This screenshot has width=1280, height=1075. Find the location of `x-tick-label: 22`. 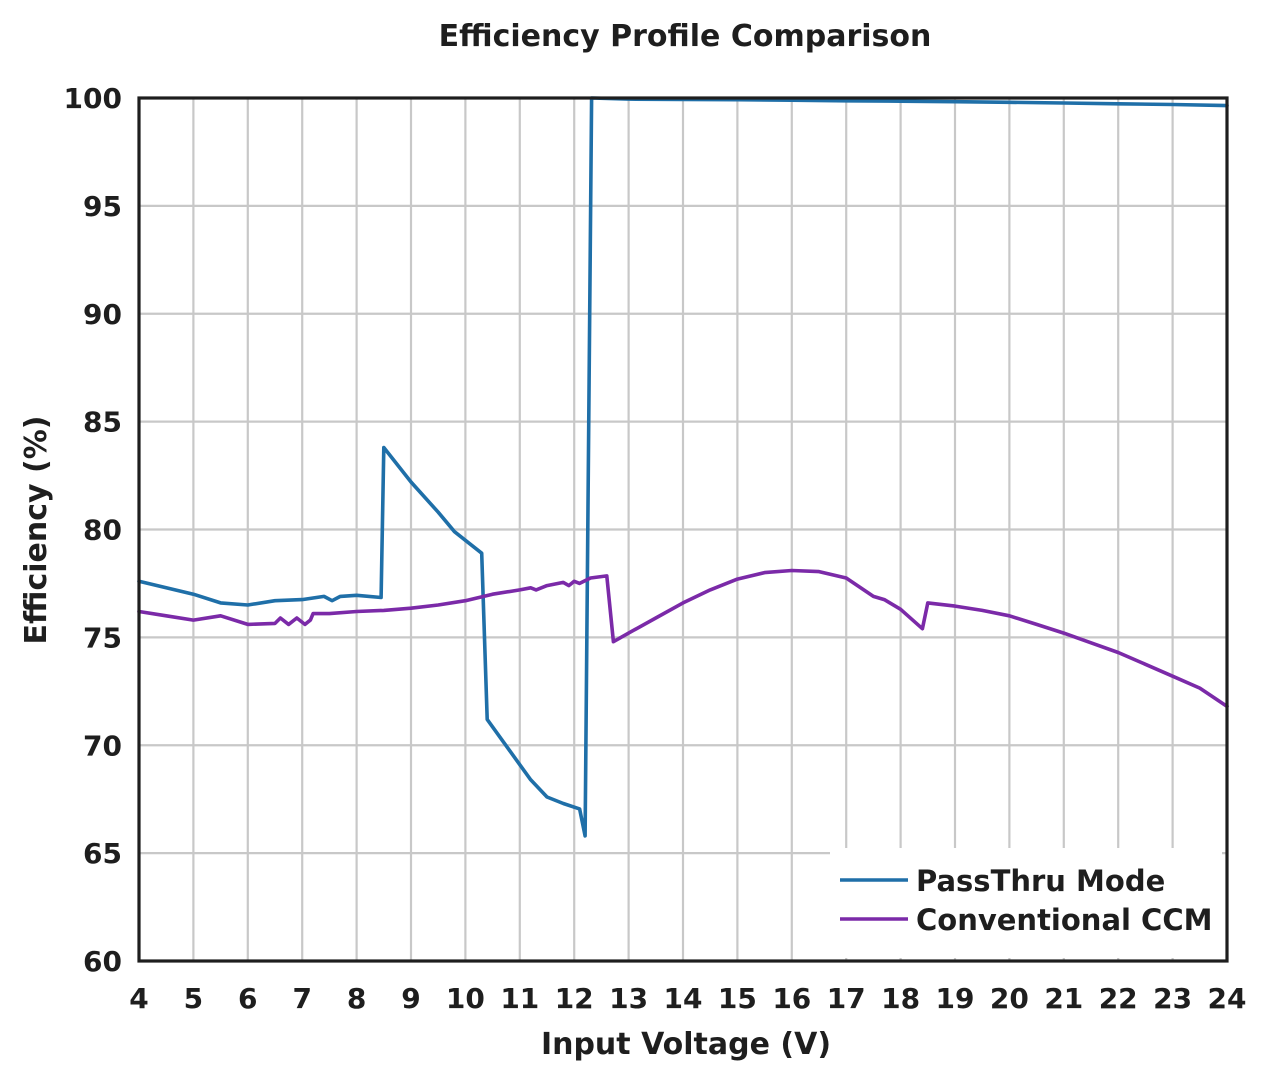

x-tick-label: 22 is located at coordinates (1118, 998).